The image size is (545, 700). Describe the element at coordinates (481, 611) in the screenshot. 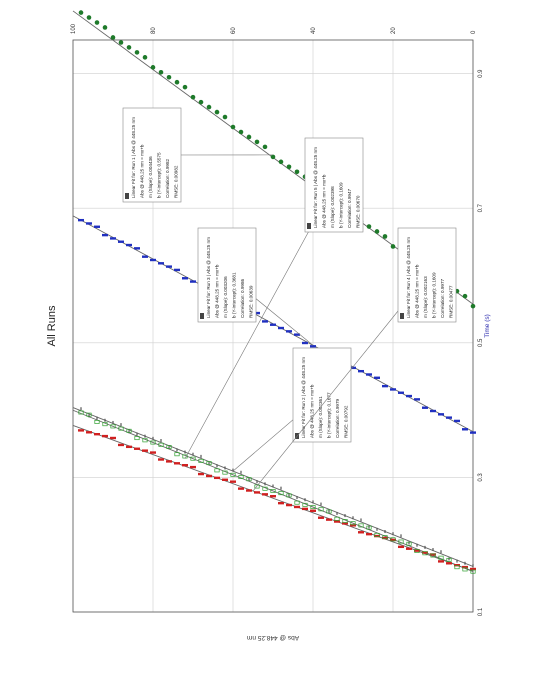

I see `y-tick-label: 0.1` at that location.